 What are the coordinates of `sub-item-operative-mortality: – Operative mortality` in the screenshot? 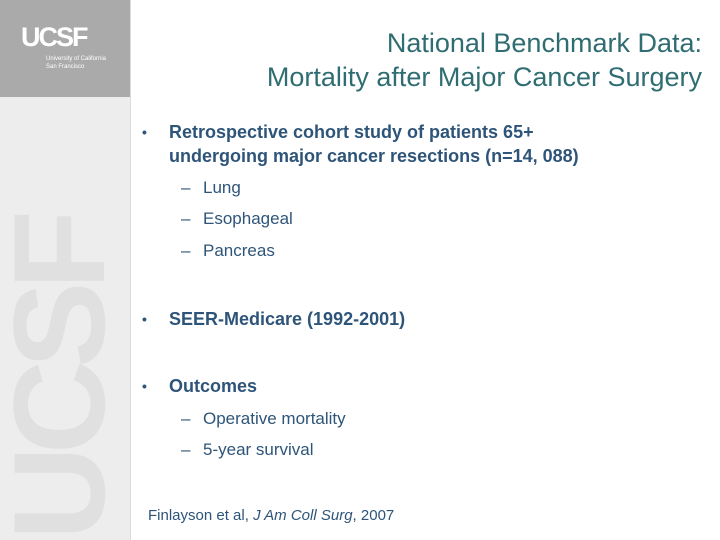 It's located at (263, 419).